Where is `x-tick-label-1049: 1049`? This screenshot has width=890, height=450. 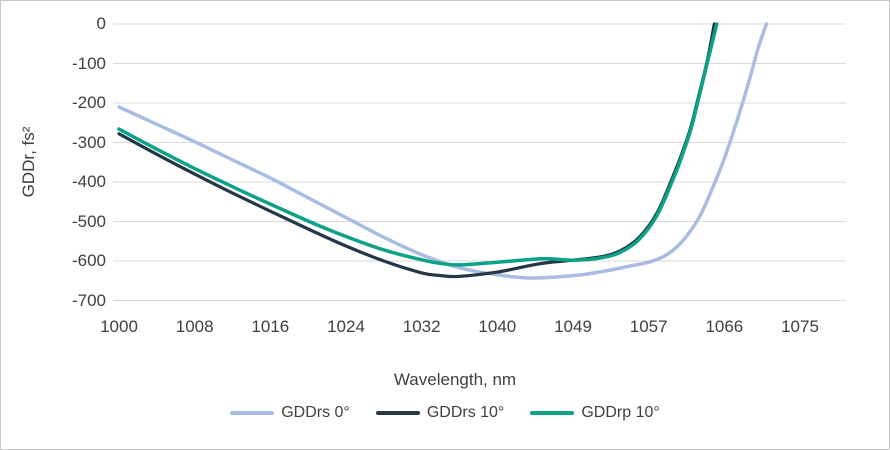 x-tick-label-1049: 1049 is located at coordinates (573, 326).